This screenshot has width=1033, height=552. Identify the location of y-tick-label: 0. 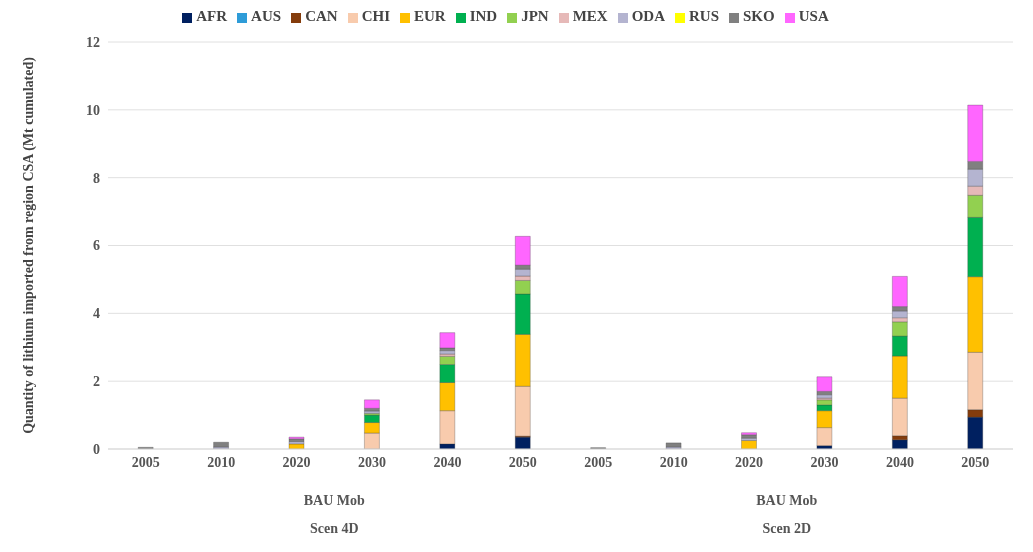
(96, 449).